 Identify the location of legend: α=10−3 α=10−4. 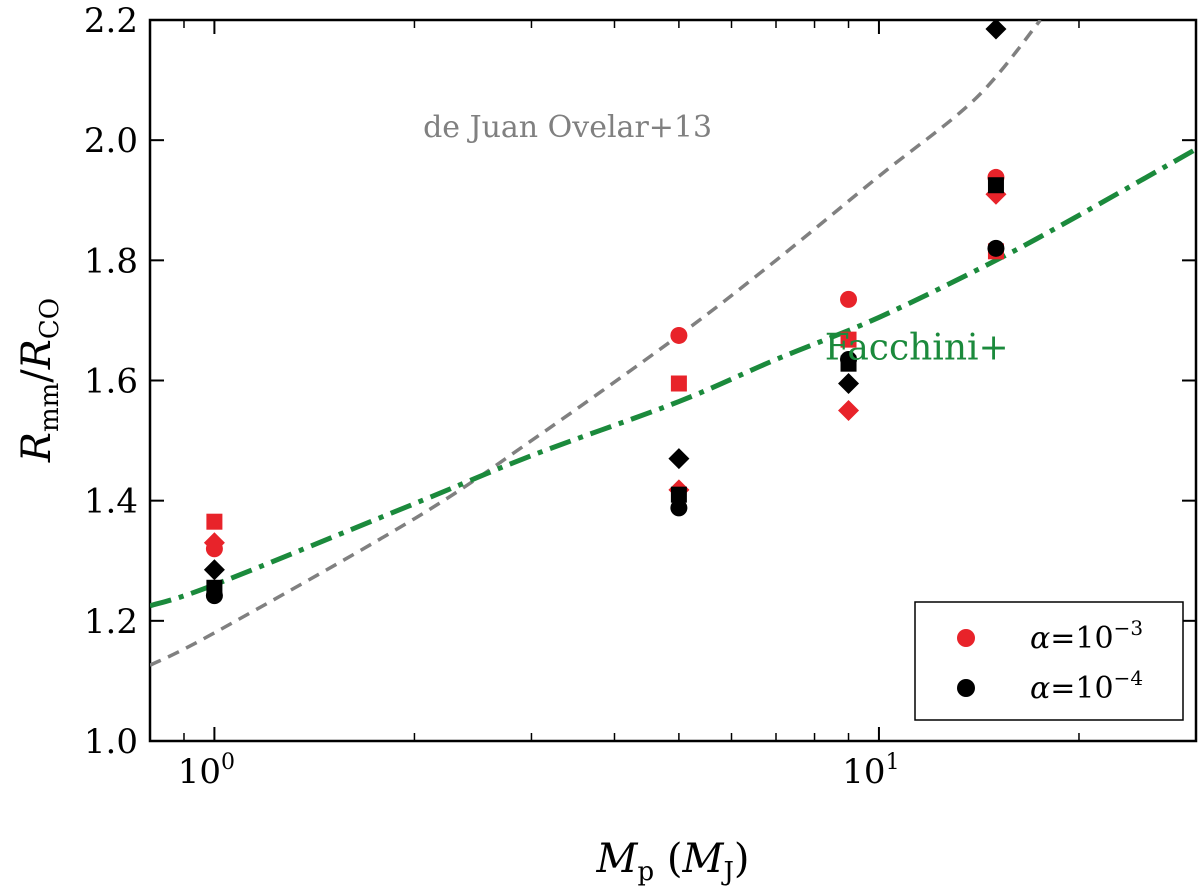
(1049, 661).